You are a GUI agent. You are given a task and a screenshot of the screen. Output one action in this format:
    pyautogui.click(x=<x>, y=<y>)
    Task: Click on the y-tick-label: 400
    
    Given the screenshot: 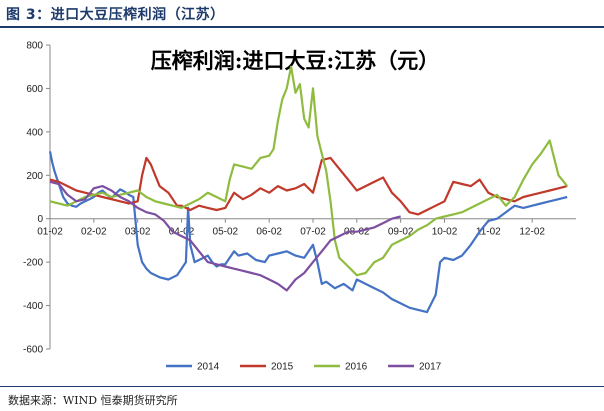 What is the action you would take?
    pyautogui.click(x=34, y=132)
    